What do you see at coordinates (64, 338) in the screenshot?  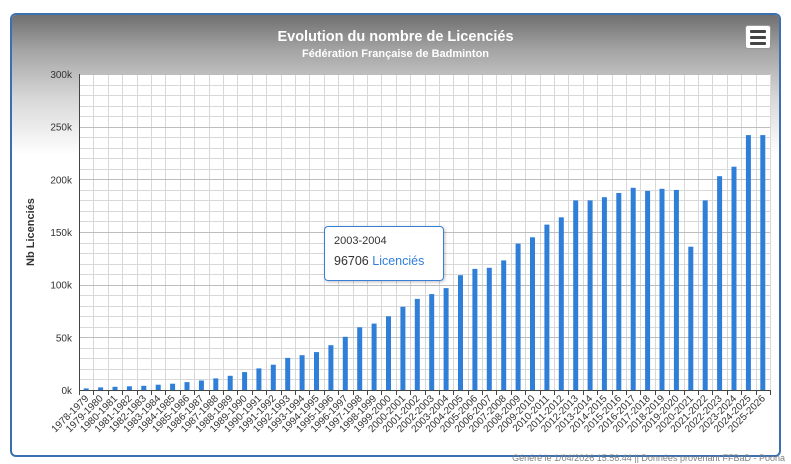 I see `y-tick-label: 50k` at bounding box center [64, 338].